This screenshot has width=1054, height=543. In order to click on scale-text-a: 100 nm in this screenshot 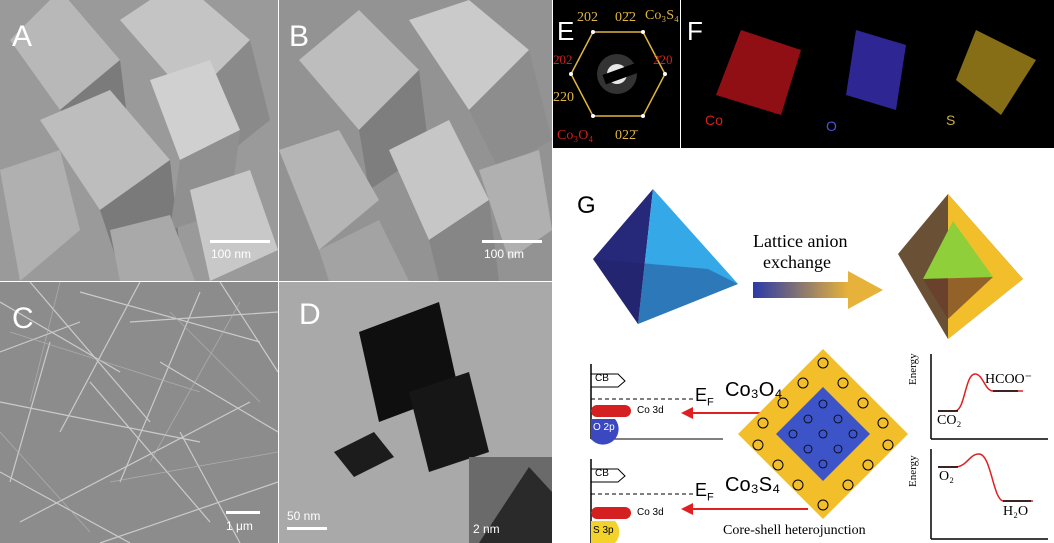, I will do `click(231, 254)`.